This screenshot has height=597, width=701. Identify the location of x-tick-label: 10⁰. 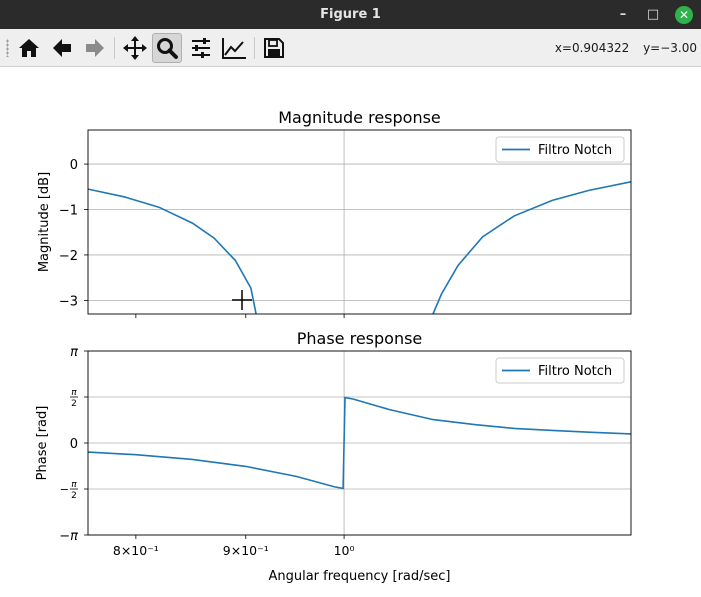
(344, 550).